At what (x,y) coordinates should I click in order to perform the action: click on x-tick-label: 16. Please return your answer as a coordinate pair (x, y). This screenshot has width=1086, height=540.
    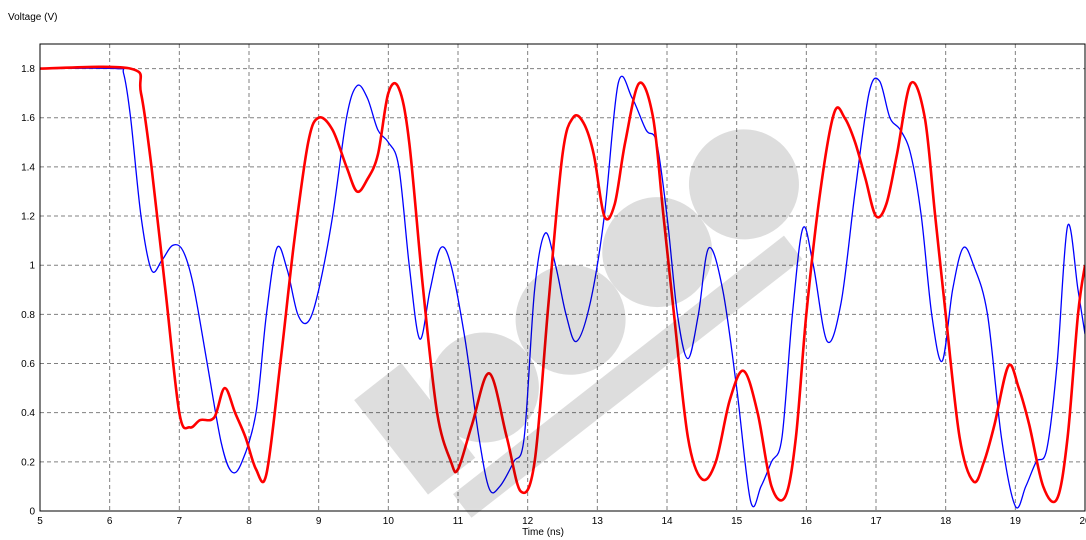
    Looking at the image, I should click on (807, 521).